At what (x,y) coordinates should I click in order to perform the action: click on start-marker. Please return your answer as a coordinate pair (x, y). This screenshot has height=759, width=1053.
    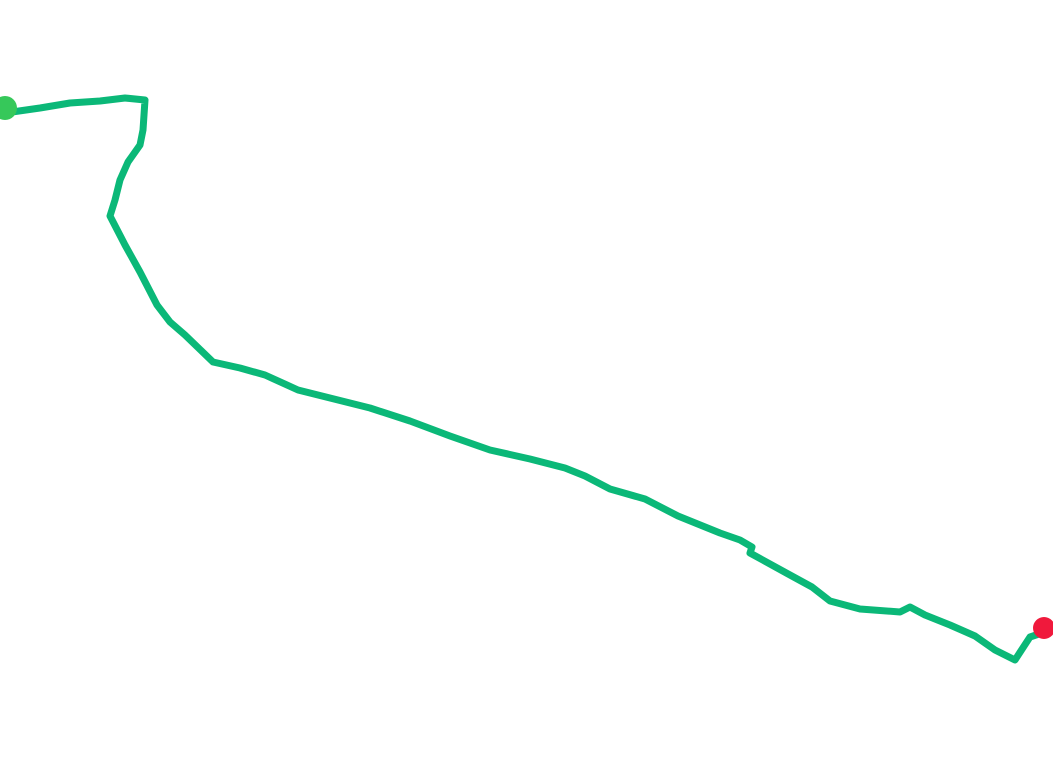
    Looking at the image, I should click on (8, 108).